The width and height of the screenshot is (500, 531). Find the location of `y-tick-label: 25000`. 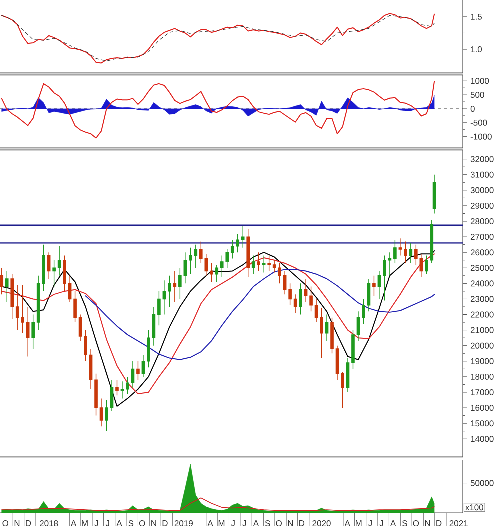

y-tick-label: 25000 is located at coordinates (482, 268).